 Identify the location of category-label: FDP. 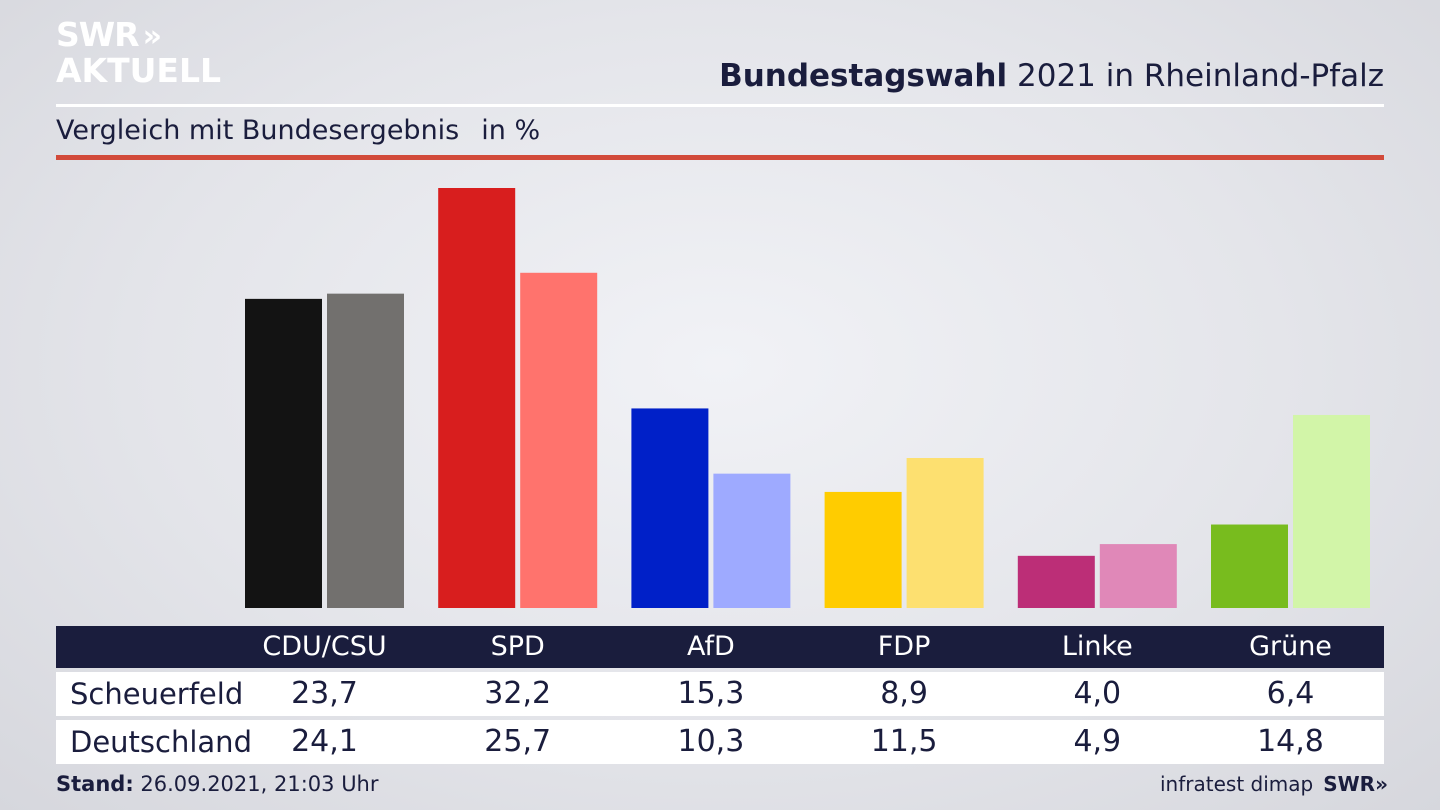
(904, 646).